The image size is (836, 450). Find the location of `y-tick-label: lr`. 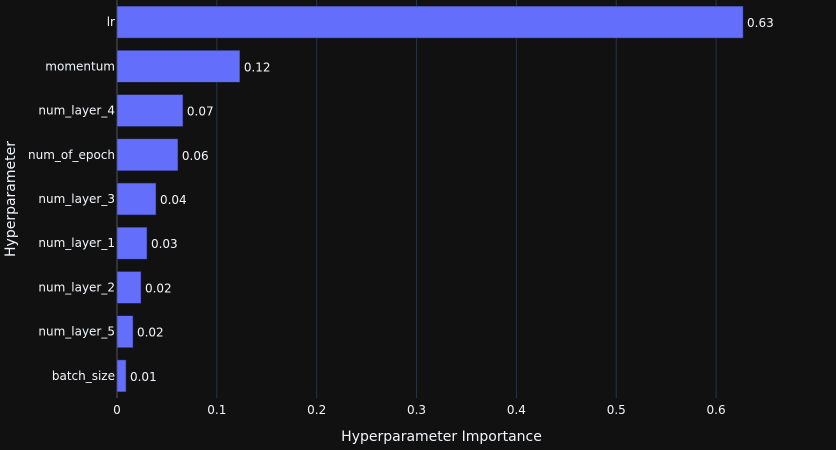

y-tick-label: lr is located at coordinates (111, 22).